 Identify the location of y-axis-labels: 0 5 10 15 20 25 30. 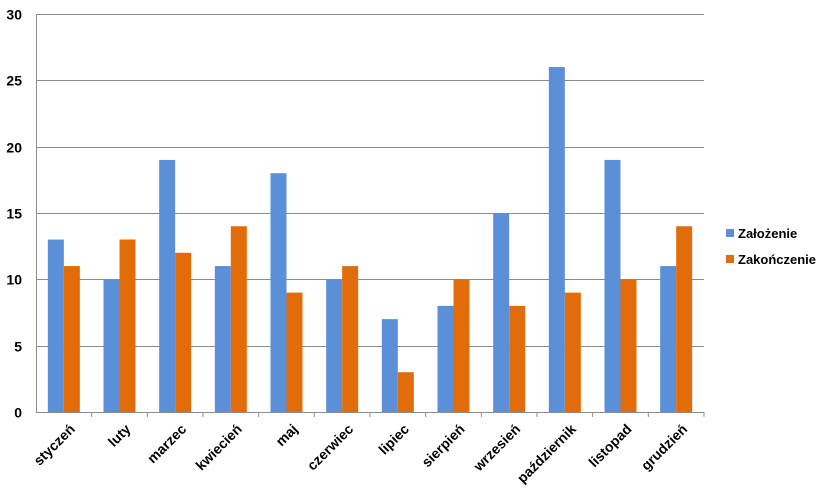
(14, 214).